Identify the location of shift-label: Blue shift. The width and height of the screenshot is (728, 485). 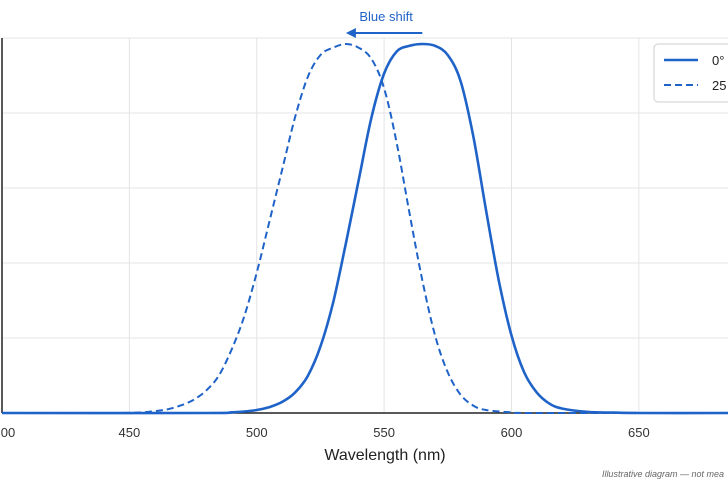
(386, 16).